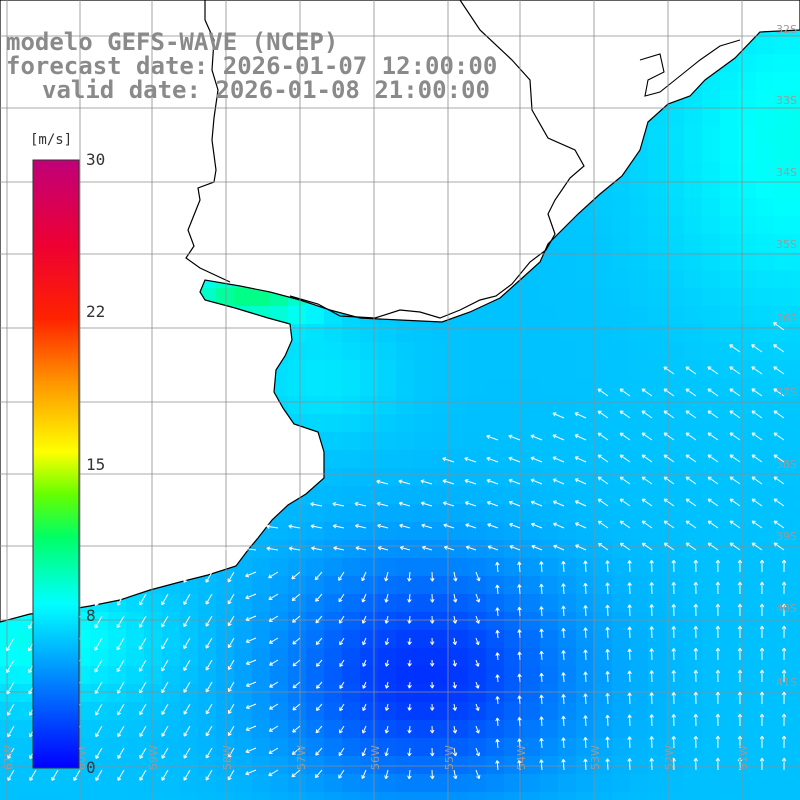 The height and width of the screenshot is (800, 800). I want to click on lat-label: 41S, so click(786, 682).